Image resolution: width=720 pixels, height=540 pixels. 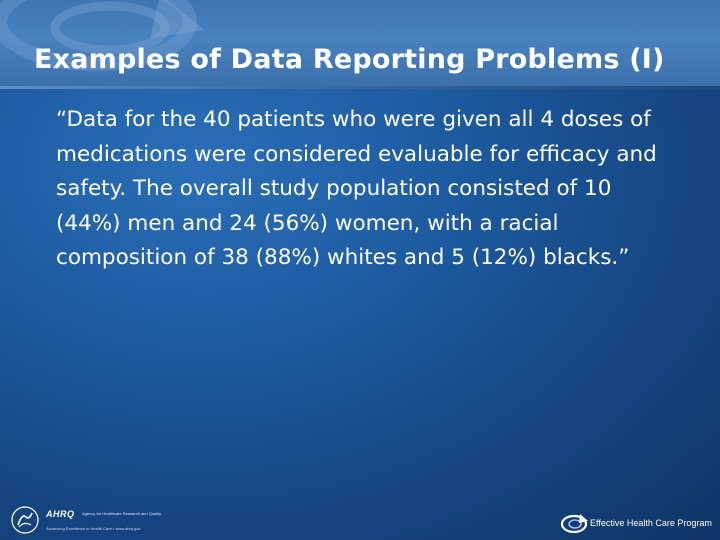 What do you see at coordinates (102, 35) in the screenshot?
I see `ehc-swirl-watermark-icon` at bounding box center [102, 35].